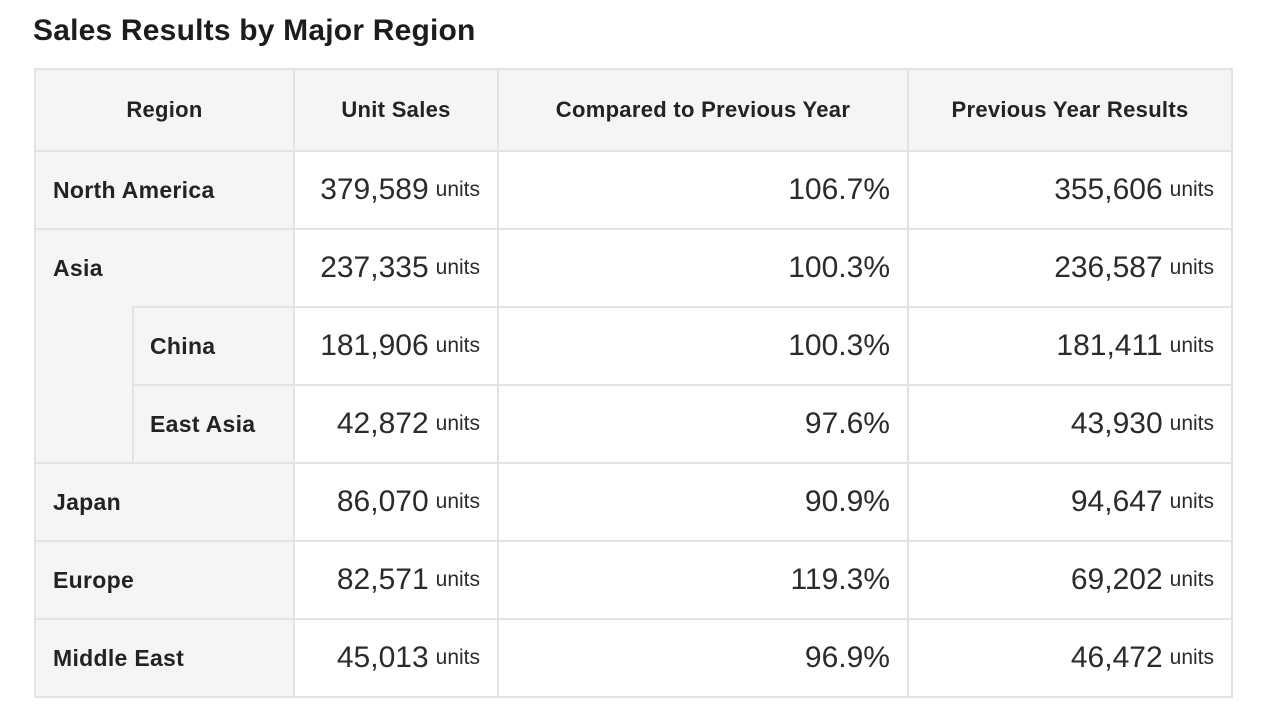  Describe the element at coordinates (1116, 657) in the screenshot. I see `prev-year-value: 46,472` at that location.